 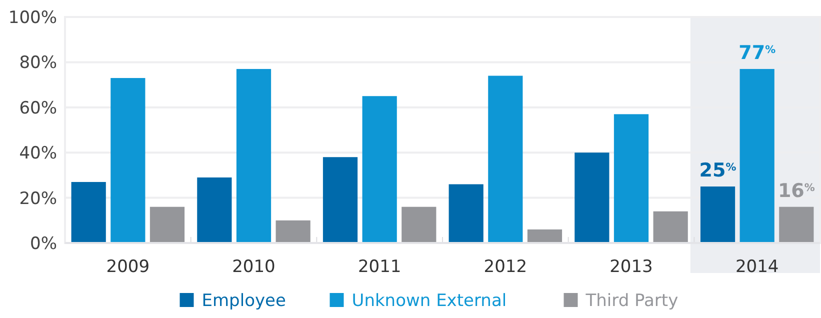 I want to click on x-tick-label: 2011, so click(x=380, y=267).